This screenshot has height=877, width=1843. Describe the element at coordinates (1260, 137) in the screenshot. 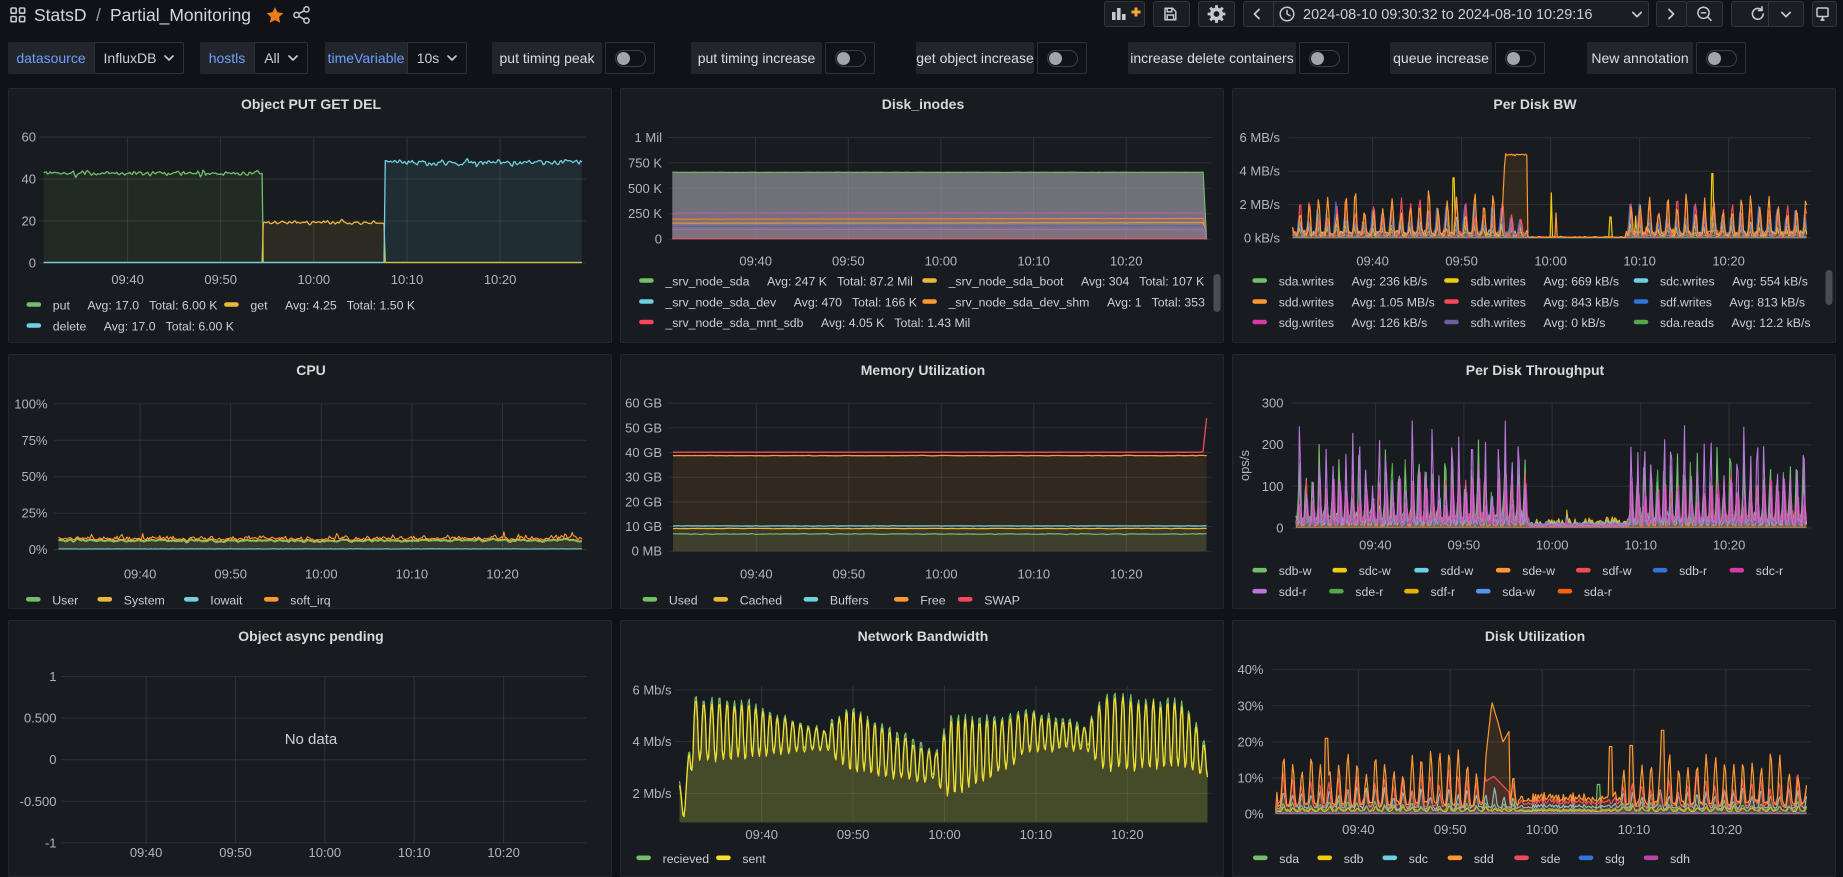

I see `svg-text: 6 MB/s` at that location.